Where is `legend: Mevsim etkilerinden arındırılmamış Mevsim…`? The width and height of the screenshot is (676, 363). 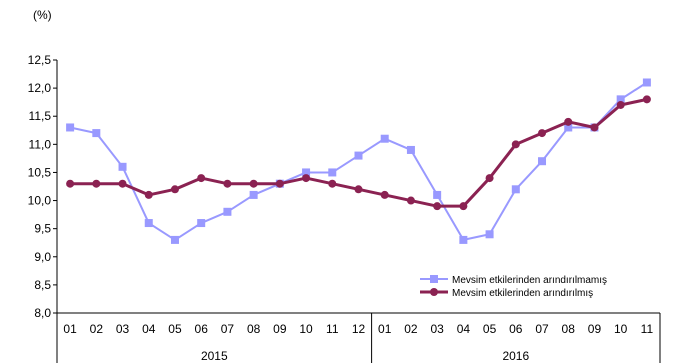 legend: Mevsim etkilerinden arındırılmamış Mevsim… is located at coordinates (513, 287).